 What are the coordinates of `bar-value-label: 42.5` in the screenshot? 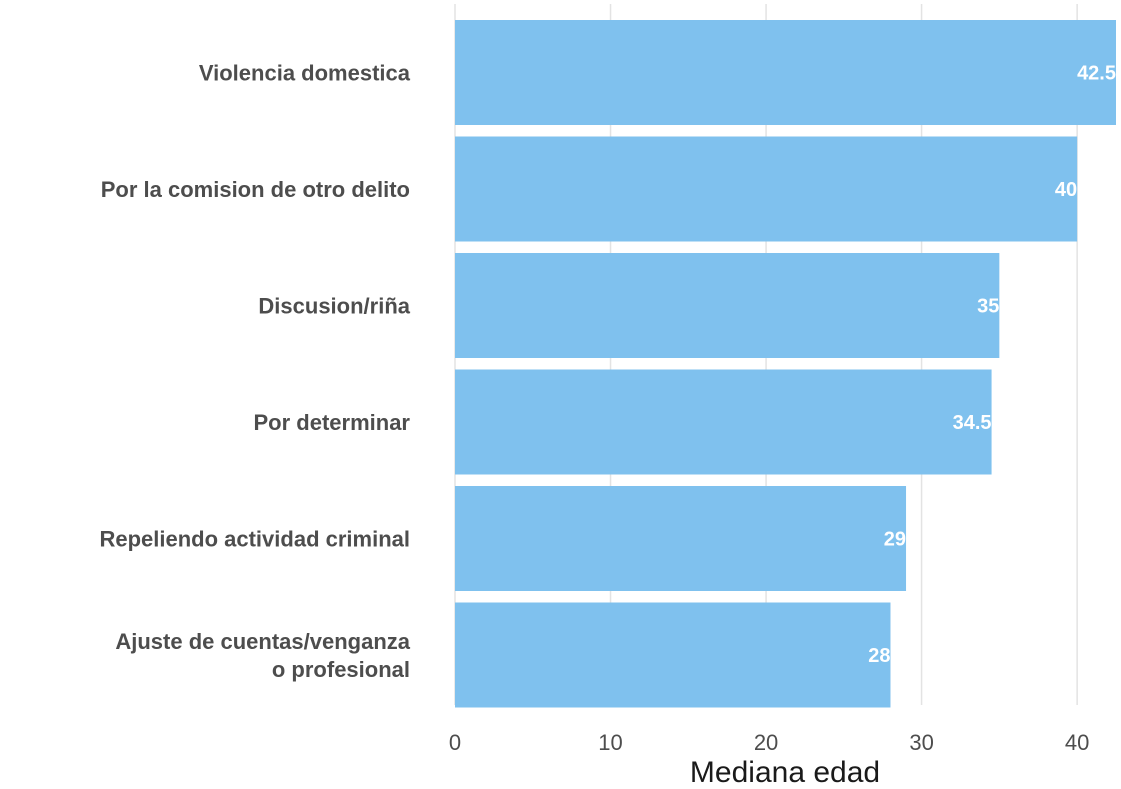 It's located at (1096, 74).